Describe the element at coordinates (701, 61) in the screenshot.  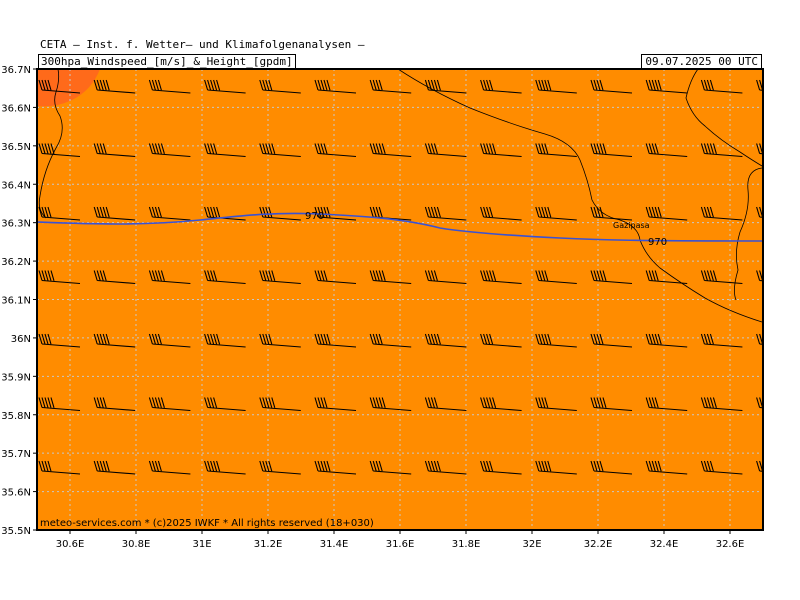
I see `valid-time: 09.07.2025 00 UTC` at that location.